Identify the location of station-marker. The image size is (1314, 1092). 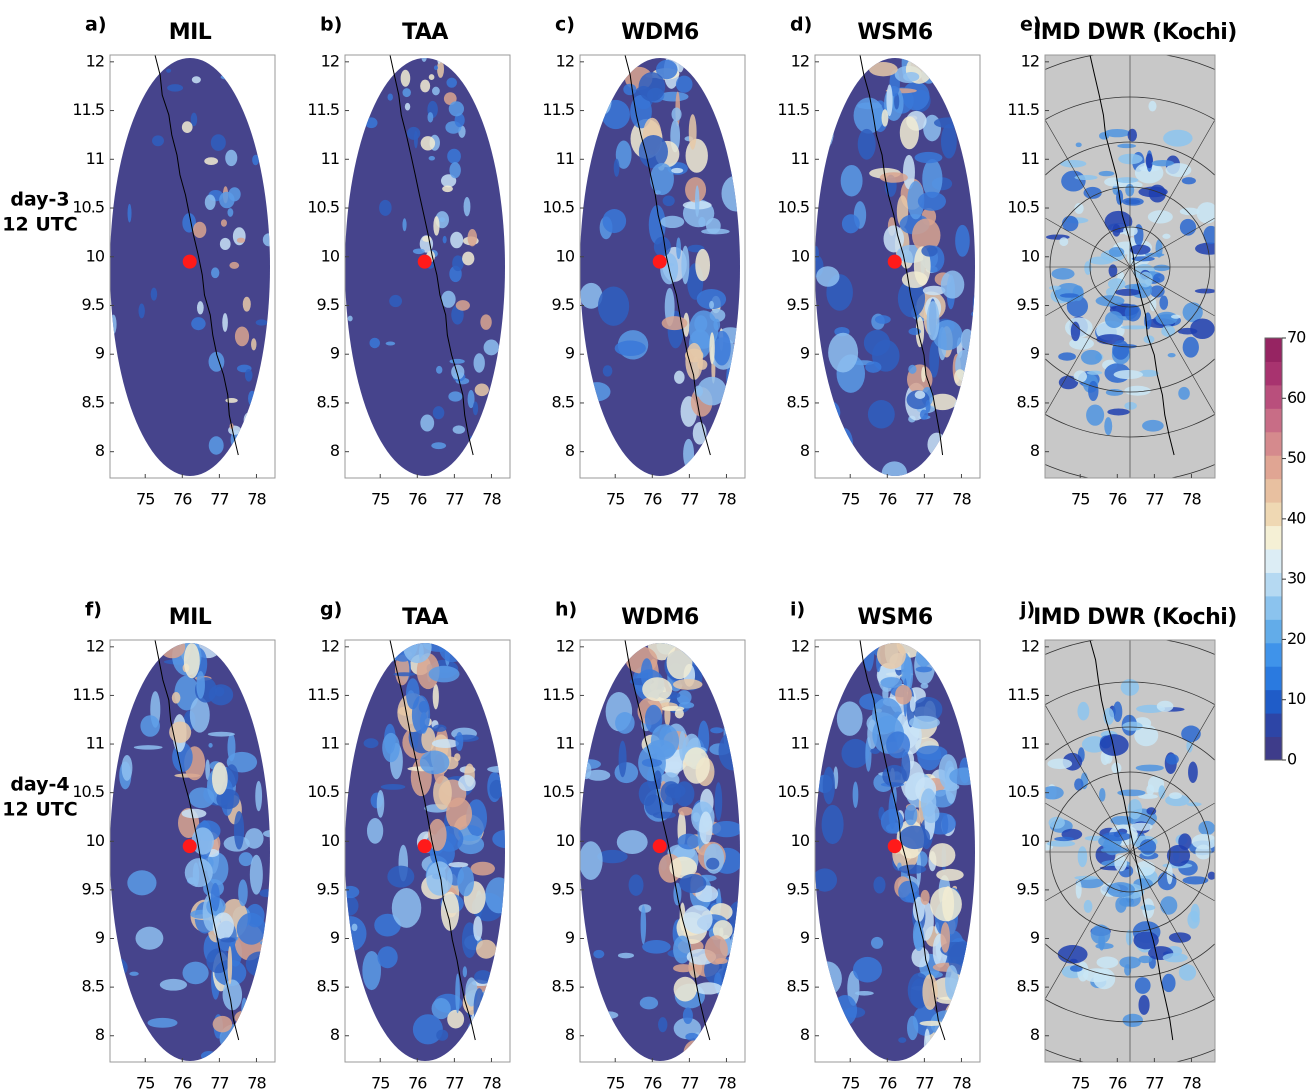
(189, 846).